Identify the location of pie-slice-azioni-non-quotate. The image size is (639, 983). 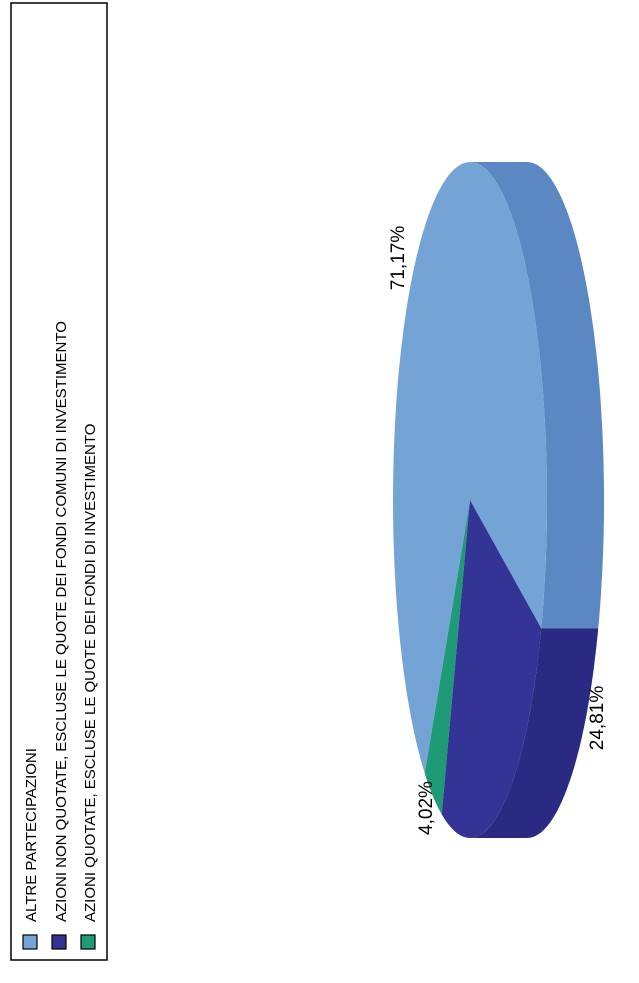
(491, 669).